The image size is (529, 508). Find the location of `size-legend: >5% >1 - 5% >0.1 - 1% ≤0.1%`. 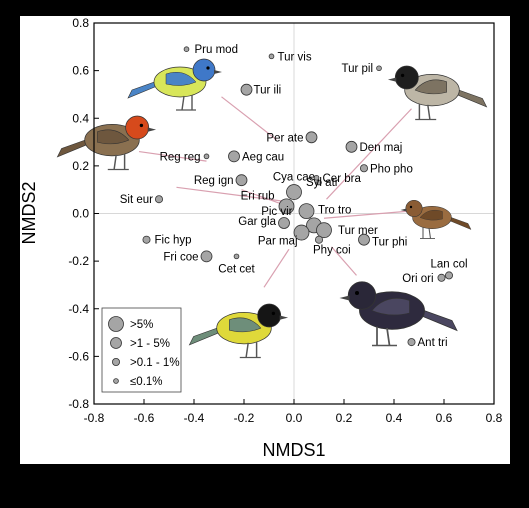

size-legend: >5% >1 - 5% >0.1 - 1% ≤0.1% is located at coordinates (141, 350).